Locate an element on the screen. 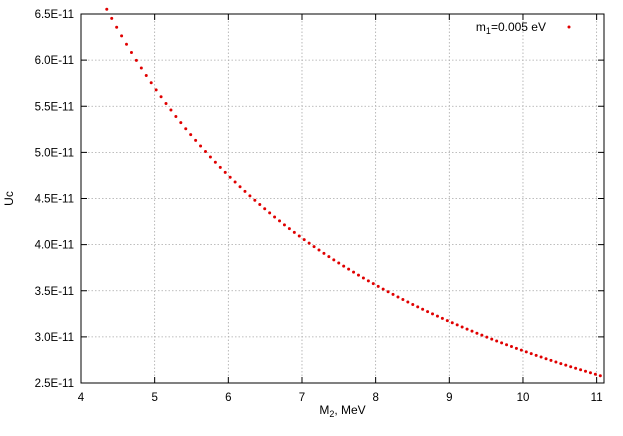  x-tick-labels: 4 5 6 7 8 9 10 11 is located at coordinates (340, 398).